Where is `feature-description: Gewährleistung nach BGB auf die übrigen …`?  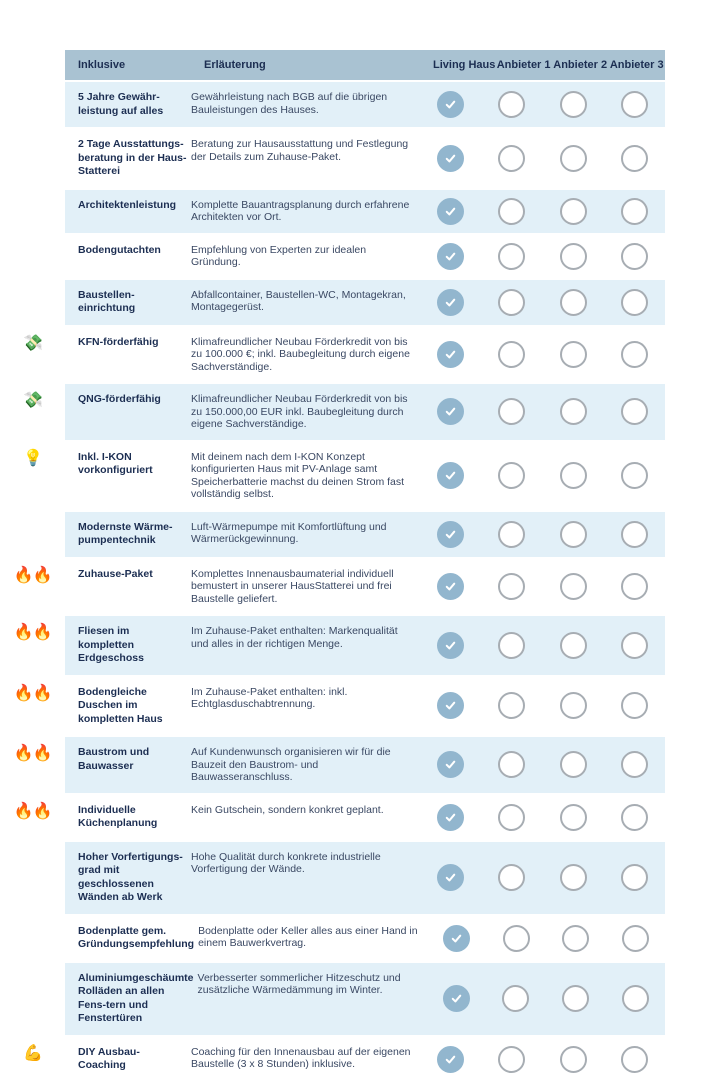
feature-description: Gewährleistung nach BGB auf die übrigen … is located at coordinates (289, 103).